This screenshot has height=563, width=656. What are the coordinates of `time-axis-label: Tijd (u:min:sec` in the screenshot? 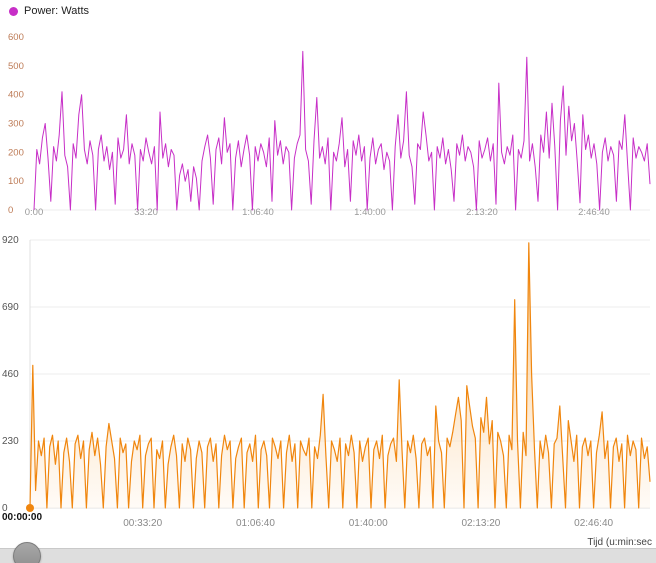 It's located at (619, 542).